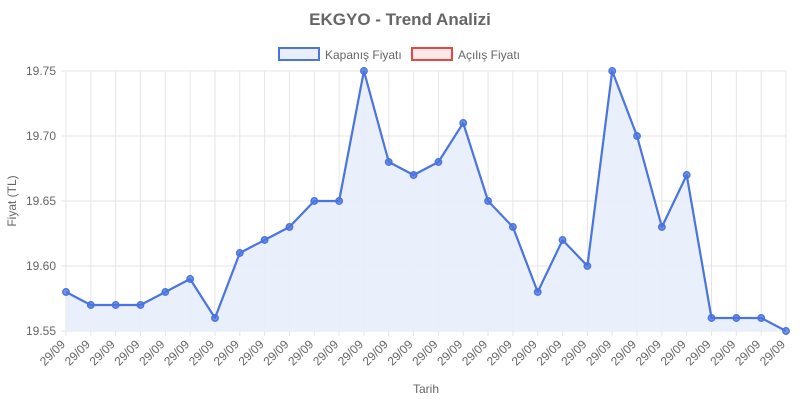  Describe the element at coordinates (41, 71) in the screenshot. I see `y-tick-label: 19.75` at that location.